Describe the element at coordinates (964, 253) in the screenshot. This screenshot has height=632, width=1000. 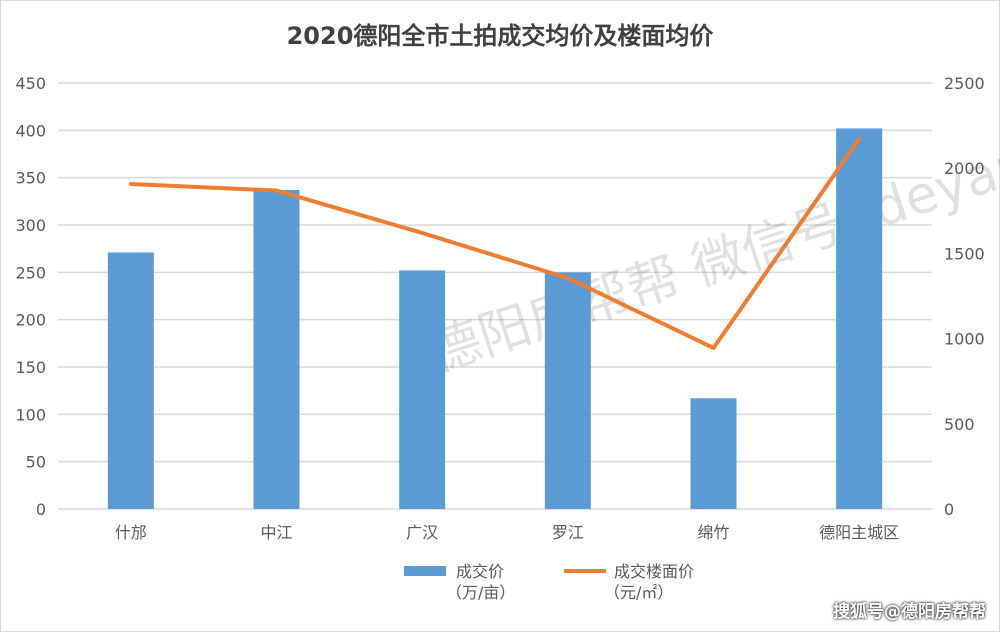
I see `right-axis-tick-label: 1500` at that location.